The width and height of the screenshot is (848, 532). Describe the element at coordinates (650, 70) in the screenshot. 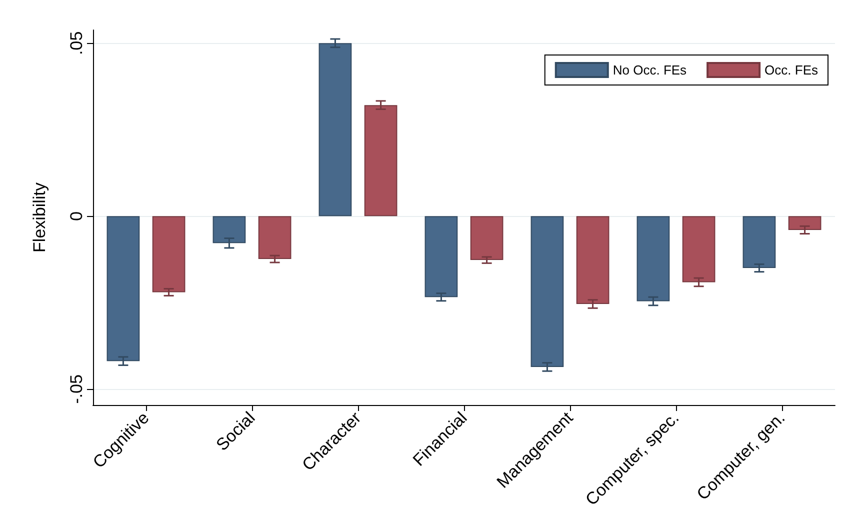

I see `legend-label: No Occ. FEs` at that location.